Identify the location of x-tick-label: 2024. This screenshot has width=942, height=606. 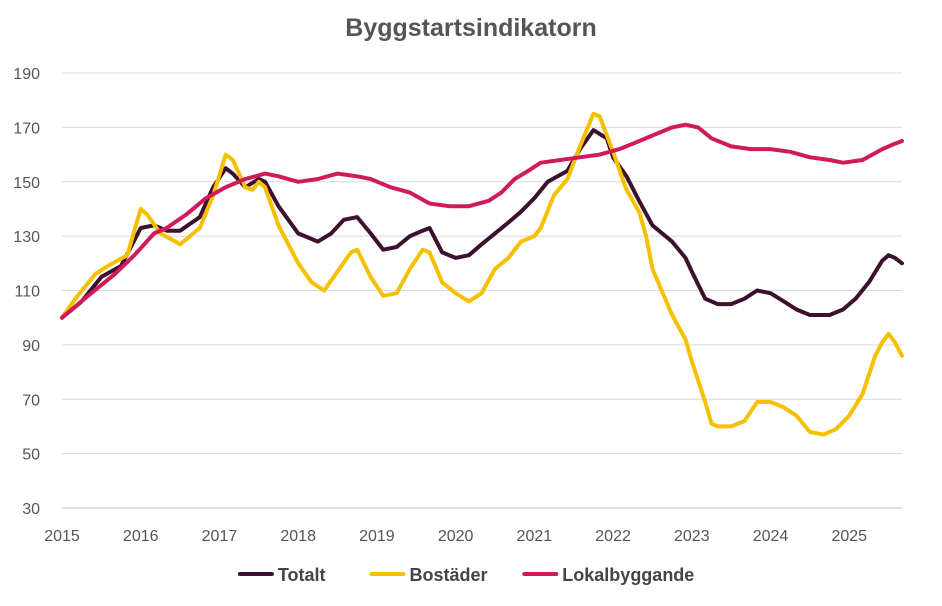
(771, 536).